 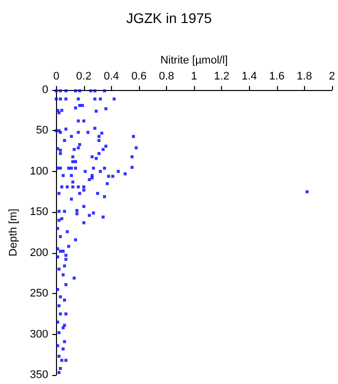 I want to click on x-tick-label: 0.4, so click(x=112, y=76).